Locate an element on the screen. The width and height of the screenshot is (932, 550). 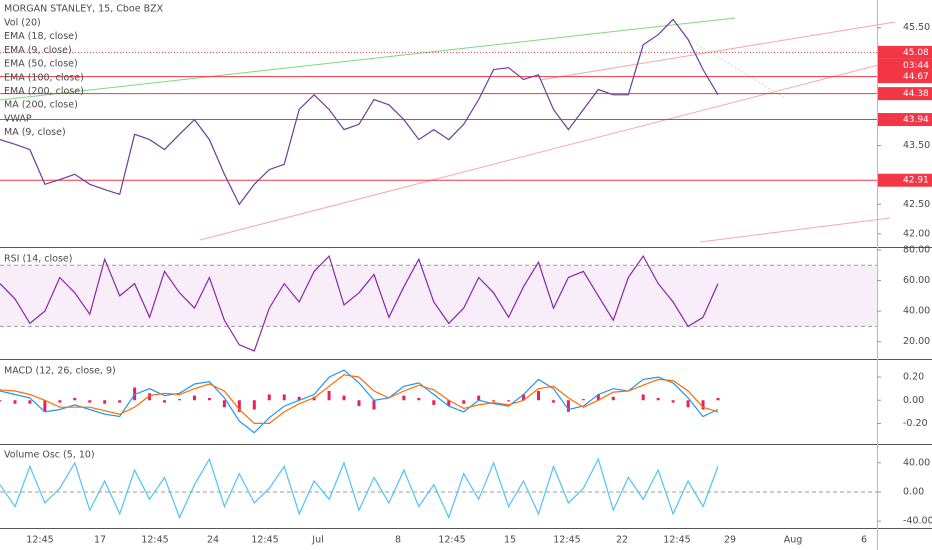
x-tick-label: 6 is located at coordinates (864, 540).